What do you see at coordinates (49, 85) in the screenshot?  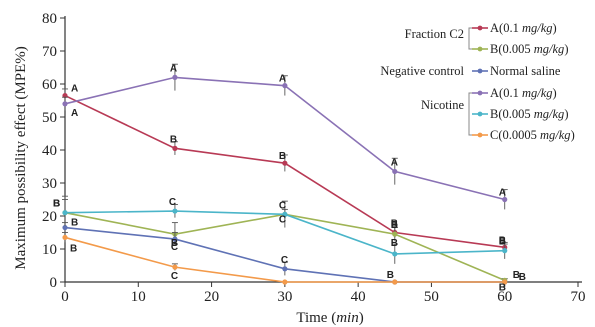 I see `y-tick-label: 60` at bounding box center [49, 85].